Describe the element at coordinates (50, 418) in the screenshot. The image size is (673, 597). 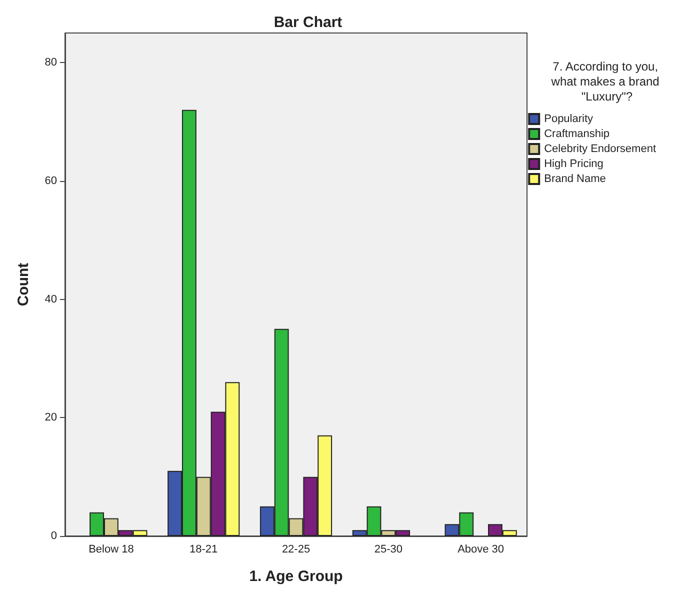
I see `y-tick-label: 20` at that location.